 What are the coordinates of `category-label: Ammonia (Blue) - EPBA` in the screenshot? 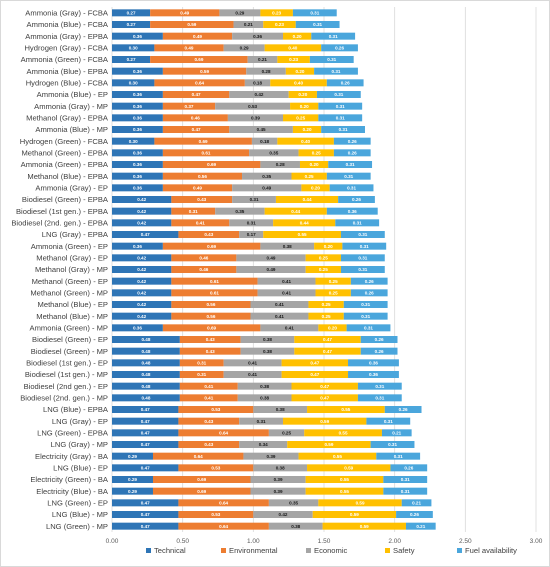 It's located at (68, 71).